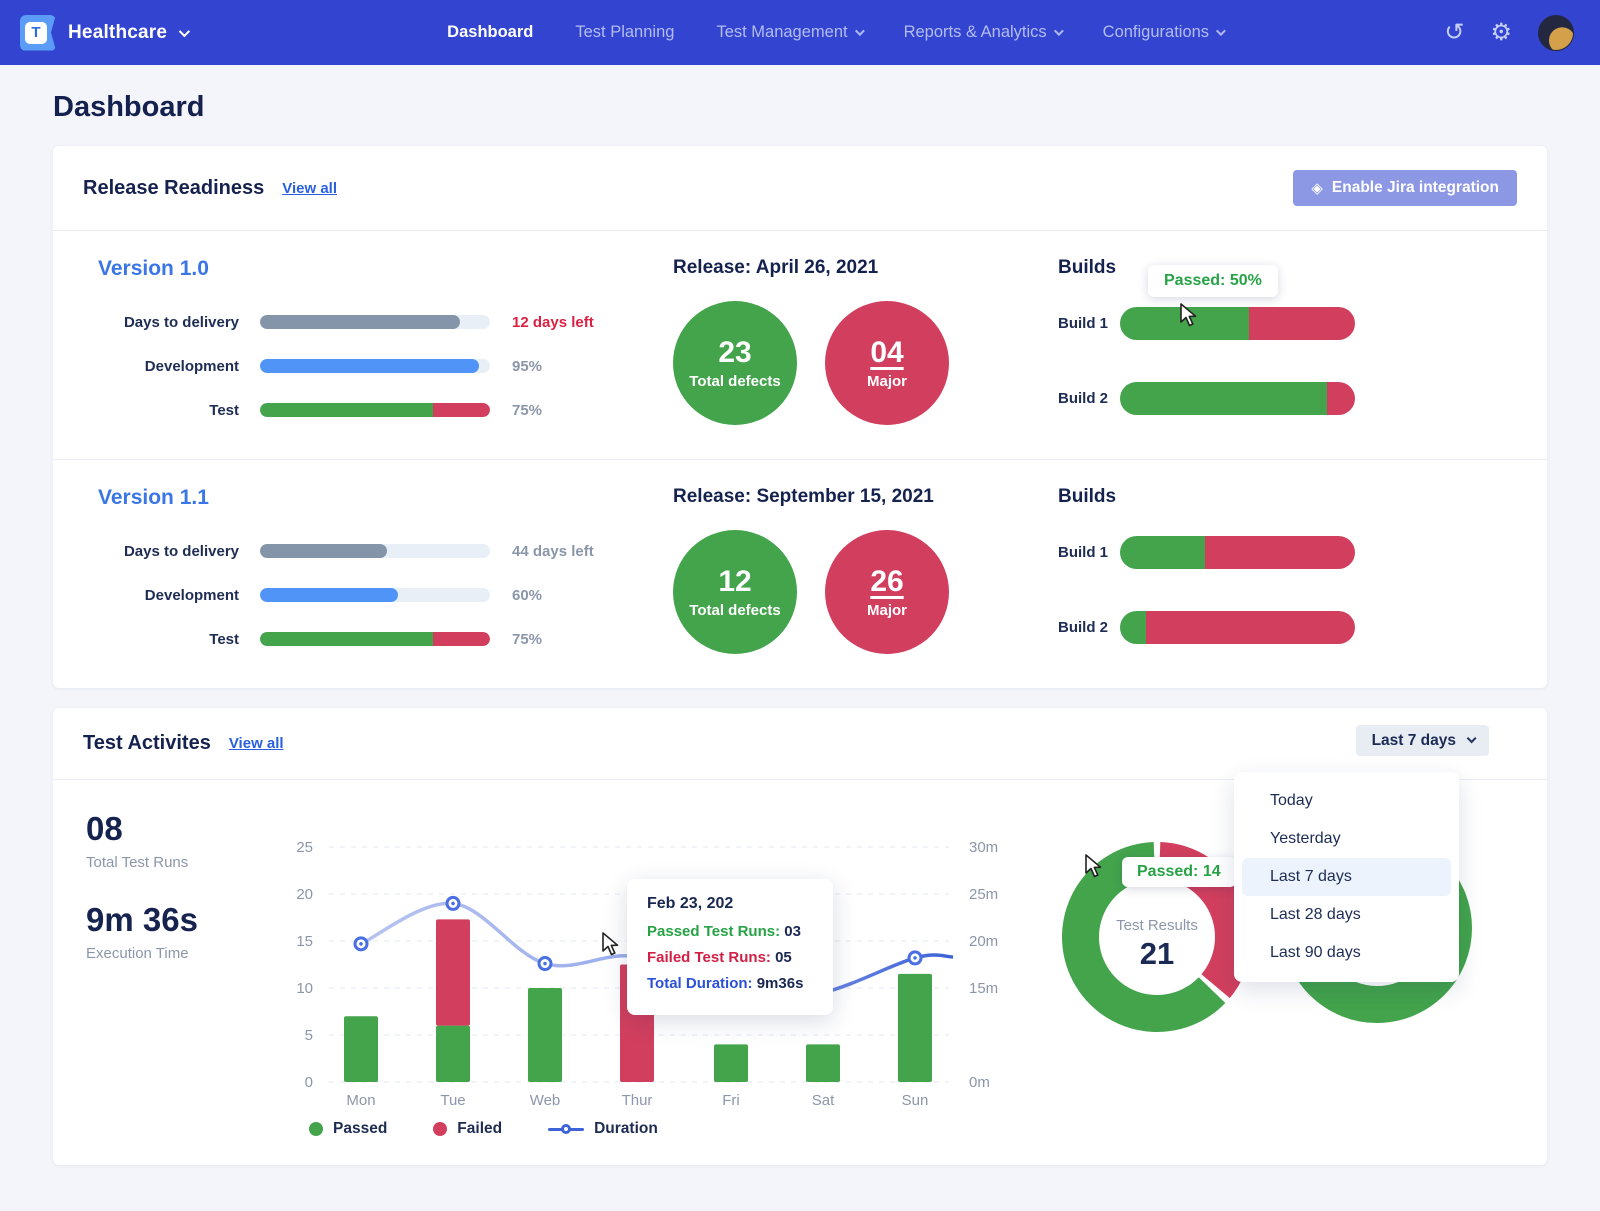  Describe the element at coordinates (735, 363) in the screenshot. I see `total-defects-circle: 23 Total defects` at that location.